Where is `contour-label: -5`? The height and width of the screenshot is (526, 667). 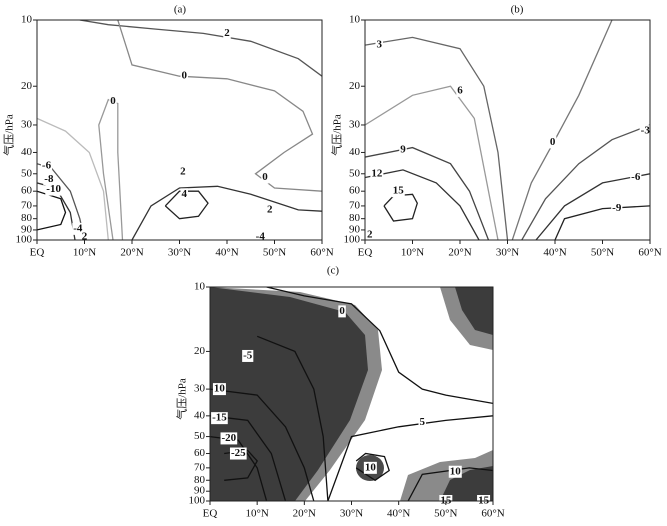 contour-label: -5 is located at coordinates (248, 355).